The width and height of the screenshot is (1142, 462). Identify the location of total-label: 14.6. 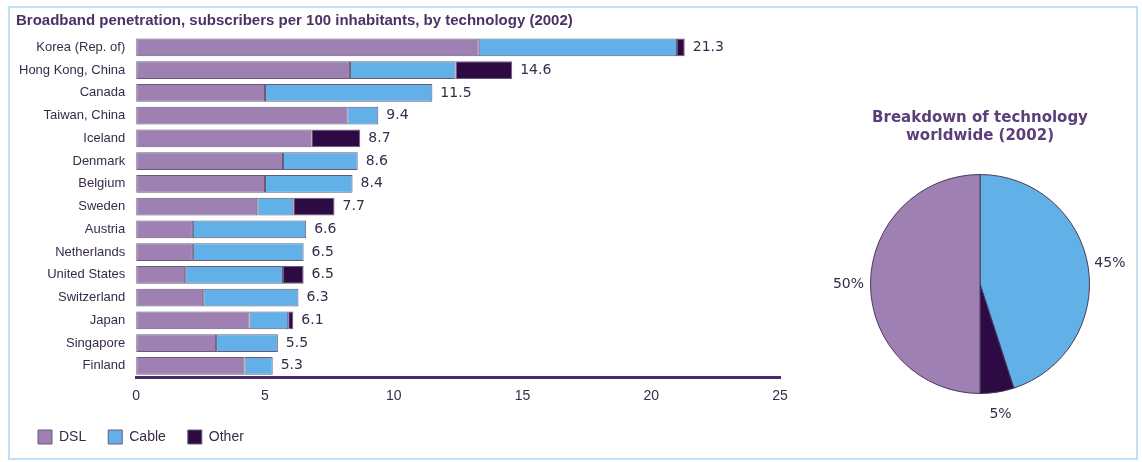
(536, 68).